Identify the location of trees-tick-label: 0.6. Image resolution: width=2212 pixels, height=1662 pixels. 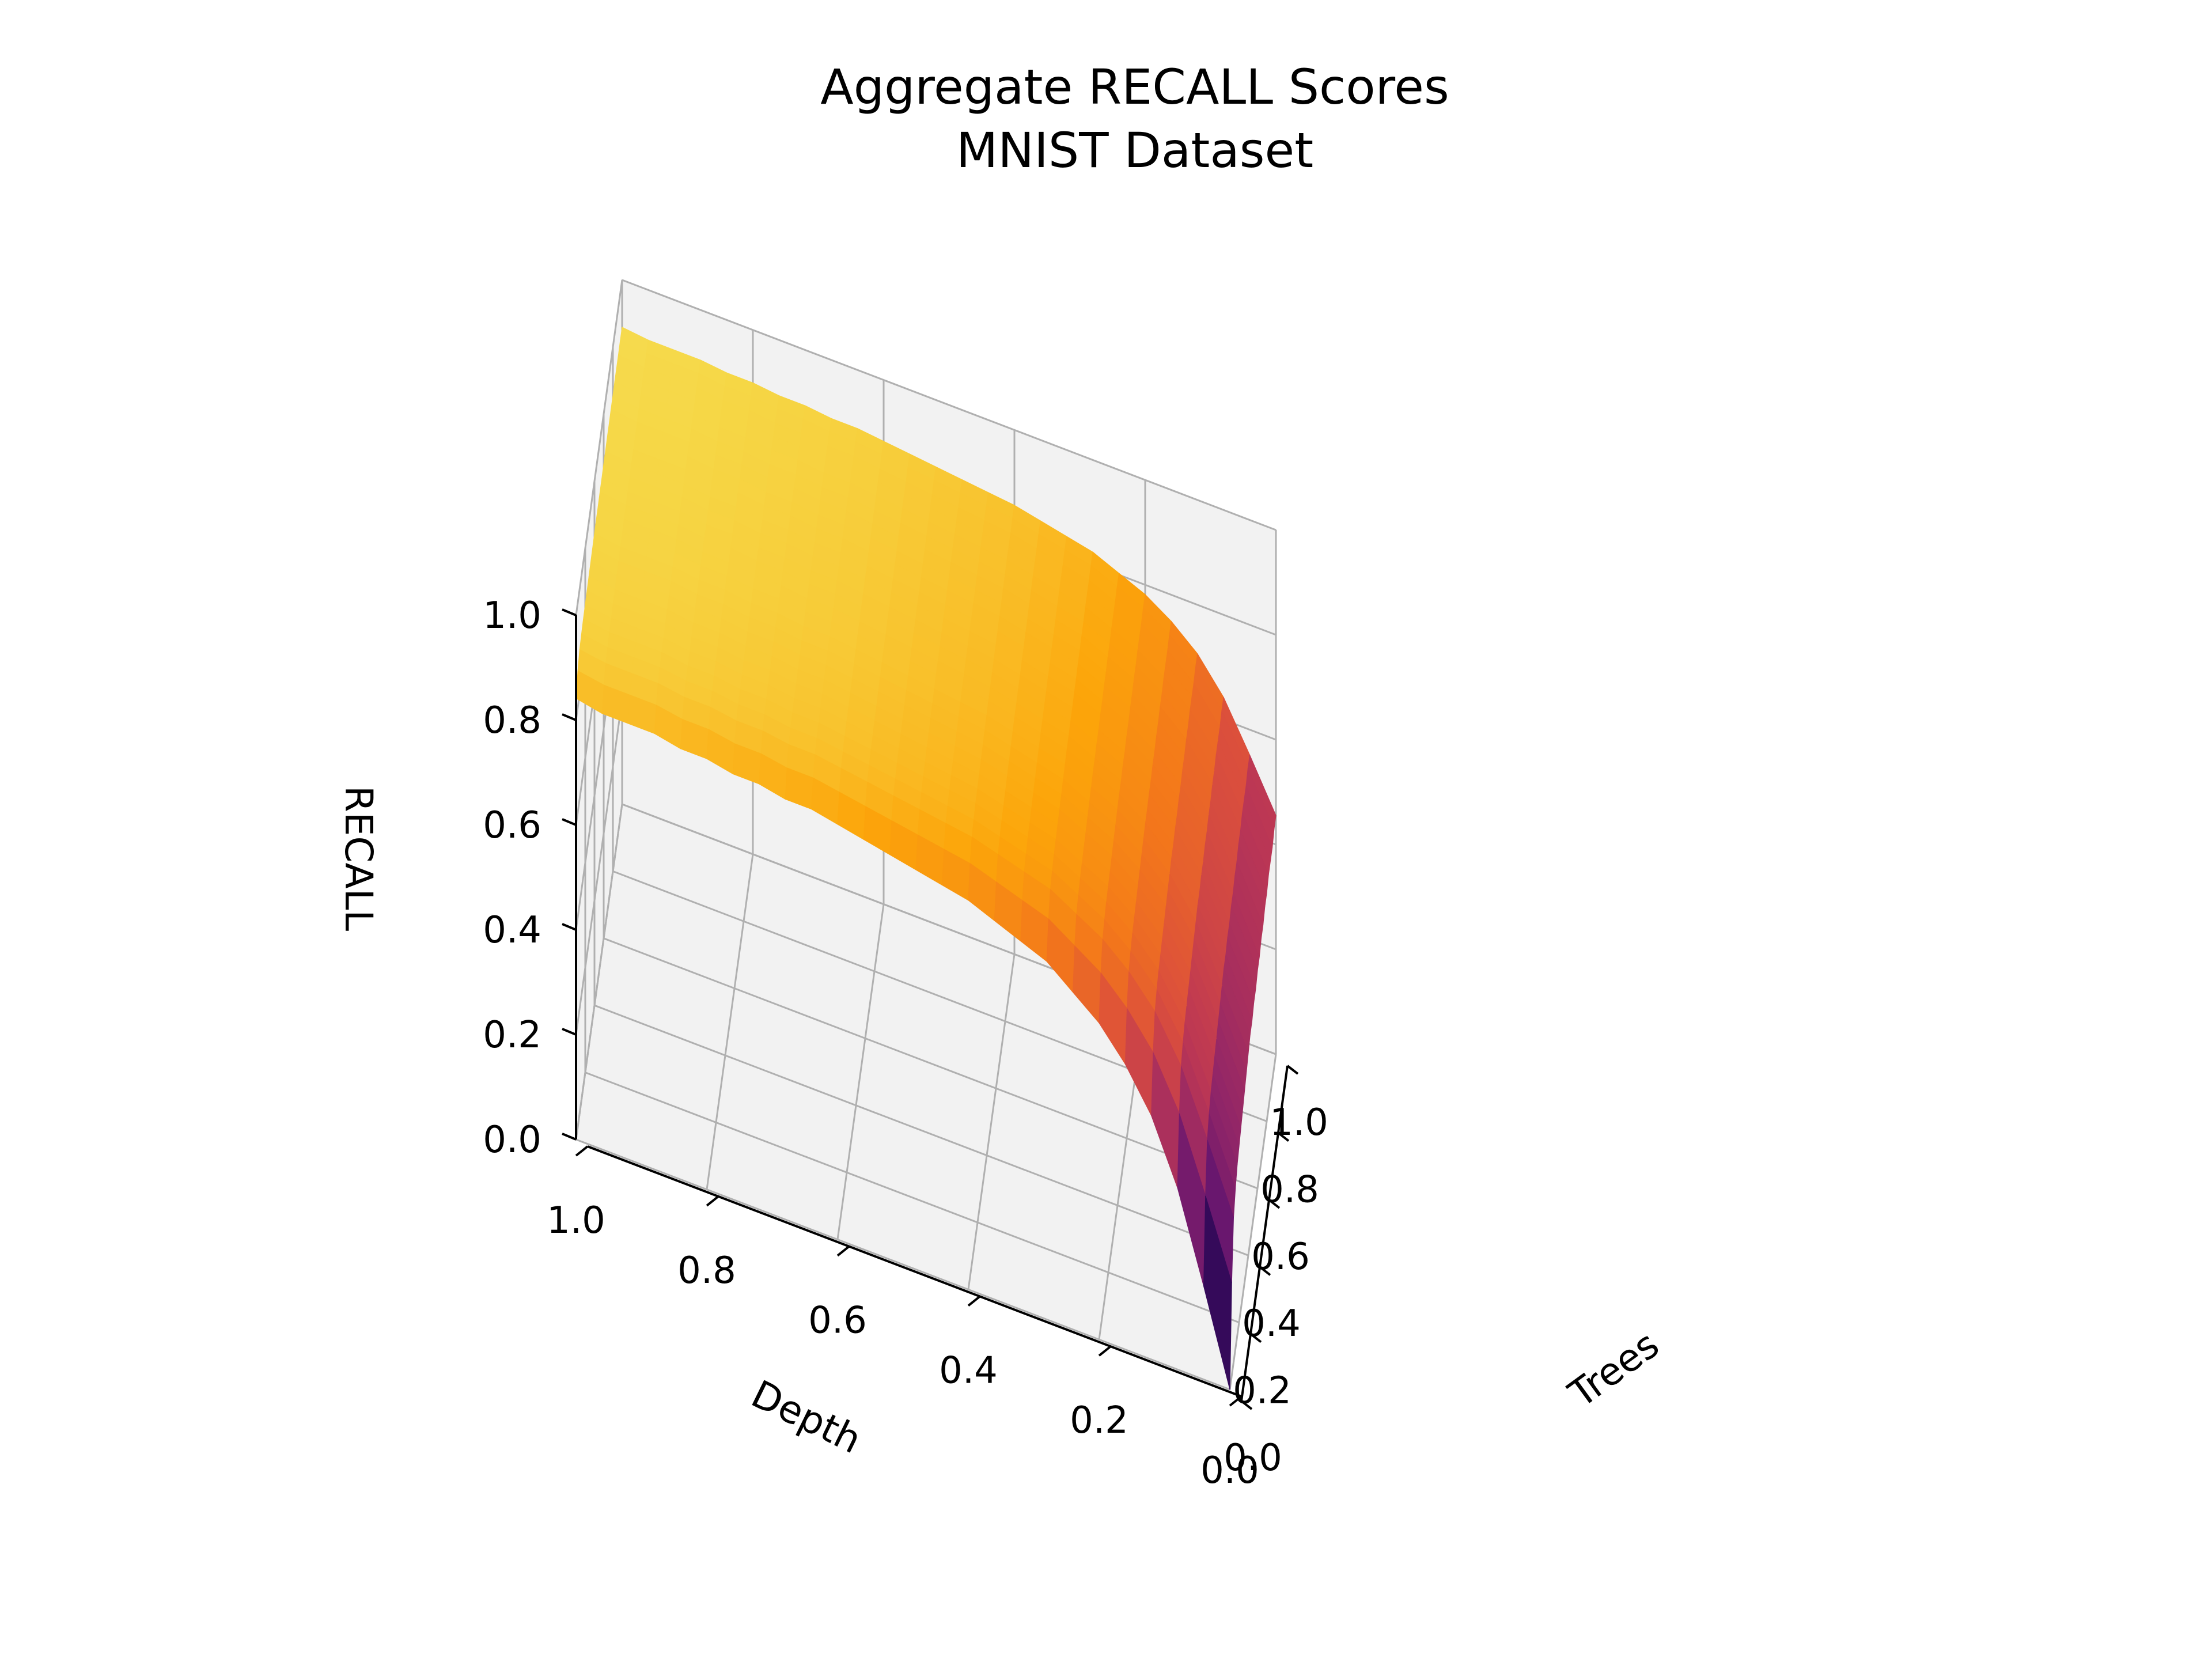
(1280, 1257).